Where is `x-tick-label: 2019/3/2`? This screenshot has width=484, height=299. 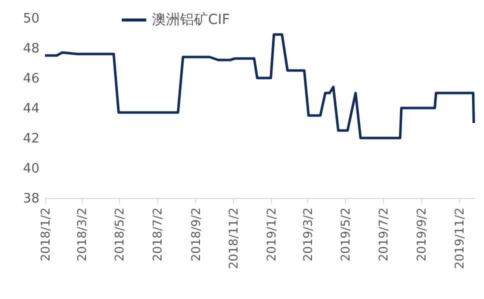 x-tick-label: 2019/3/2 is located at coordinates (307, 235).